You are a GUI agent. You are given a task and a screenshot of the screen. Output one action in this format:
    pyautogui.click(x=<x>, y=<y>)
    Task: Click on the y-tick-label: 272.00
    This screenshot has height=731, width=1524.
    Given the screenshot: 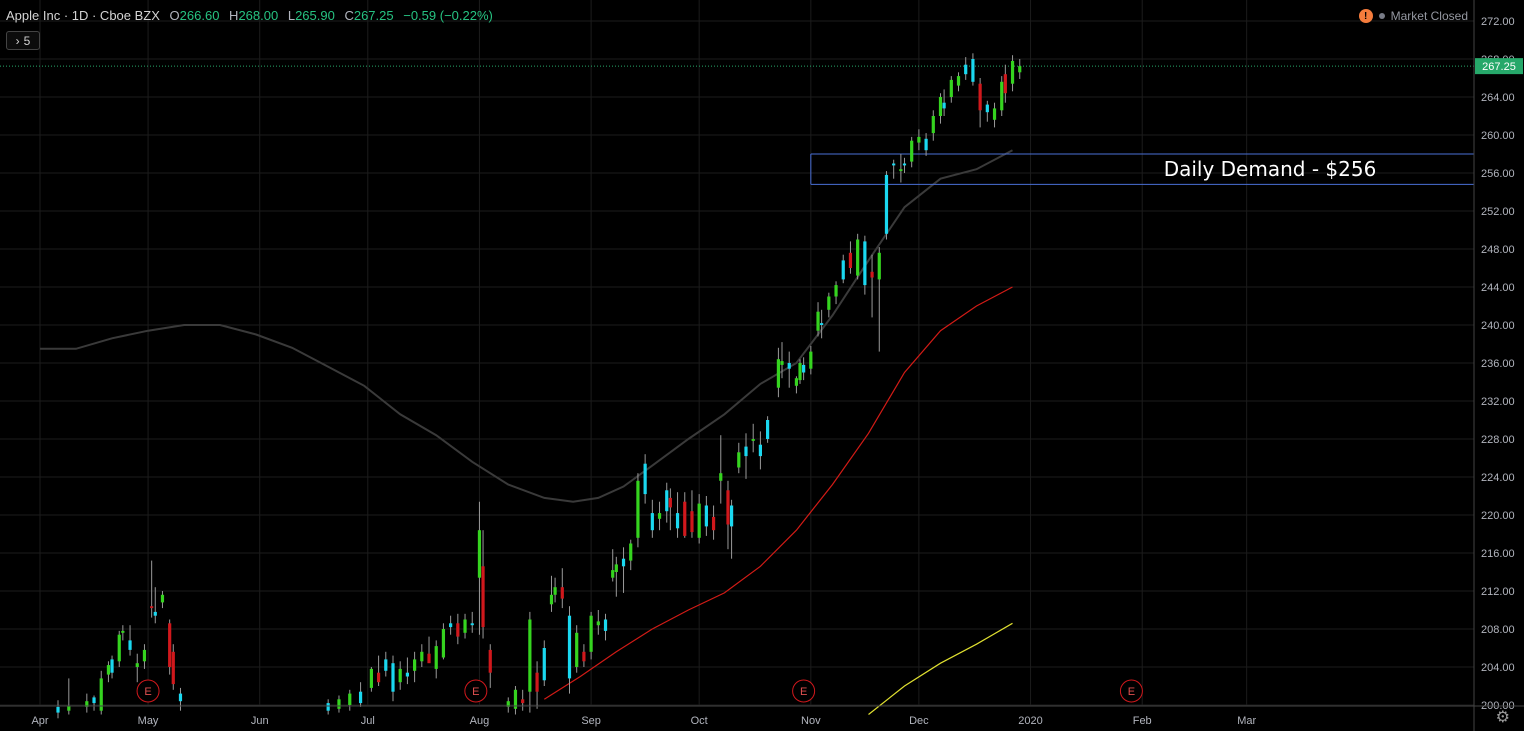 What is the action you would take?
    pyautogui.click(x=1498, y=22)
    